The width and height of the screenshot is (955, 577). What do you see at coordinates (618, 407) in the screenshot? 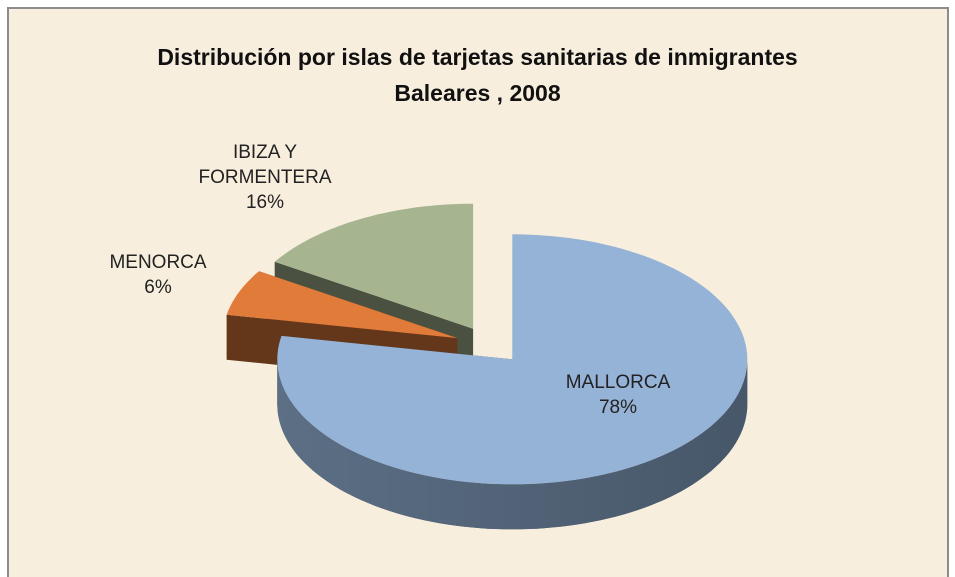
I see `value-label: 78%` at bounding box center [618, 407].